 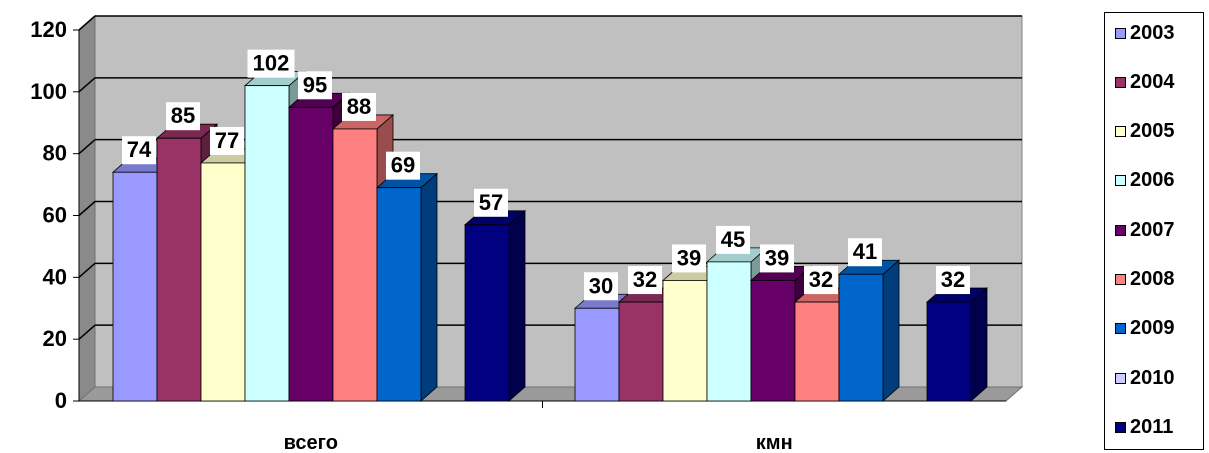 What do you see at coordinates (1152, 426) in the screenshot?
I see `legend-label: 2011` at bounding box center [1152, 426].